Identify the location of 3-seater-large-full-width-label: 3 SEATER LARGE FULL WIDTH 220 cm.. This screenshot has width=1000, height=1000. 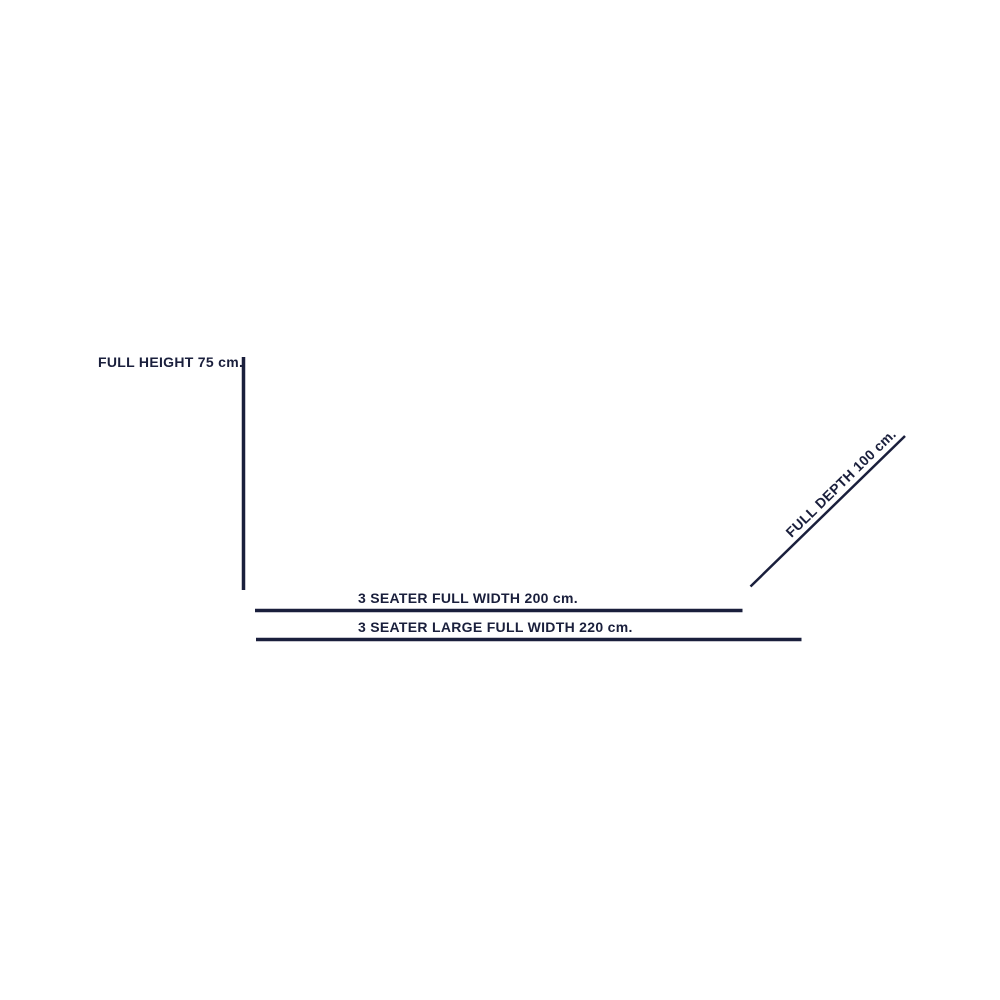
(495, 627).